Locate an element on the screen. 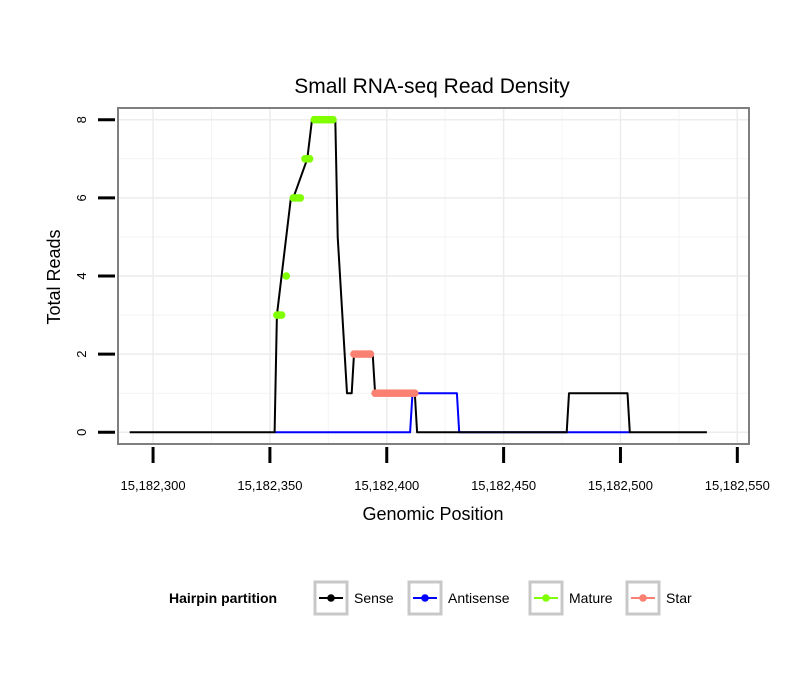 This screenshot has height=690, width=810. y-tick-label: 2 is located at coordinates (81, 354).